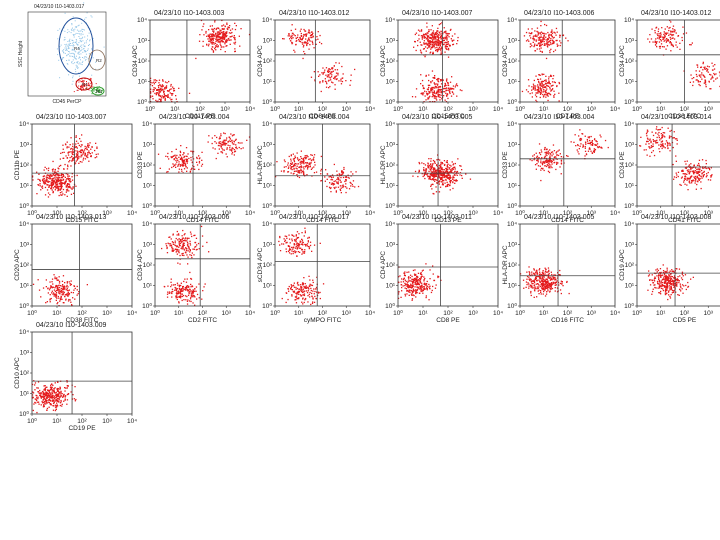 The width and height of the screenshot is (720, 540). What do you see at coordinates (17, 265) in the screenshot?
I see `y-axis-label: CD20 APC` at bounding box center [17, 265].